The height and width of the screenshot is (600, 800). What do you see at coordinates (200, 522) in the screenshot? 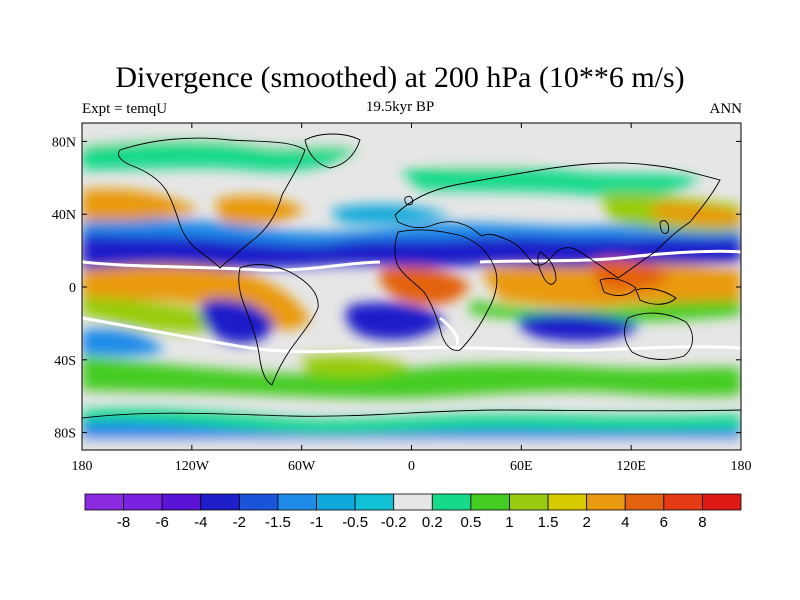
I see `colorbar-label: -4` at bounding box center [200, 522].